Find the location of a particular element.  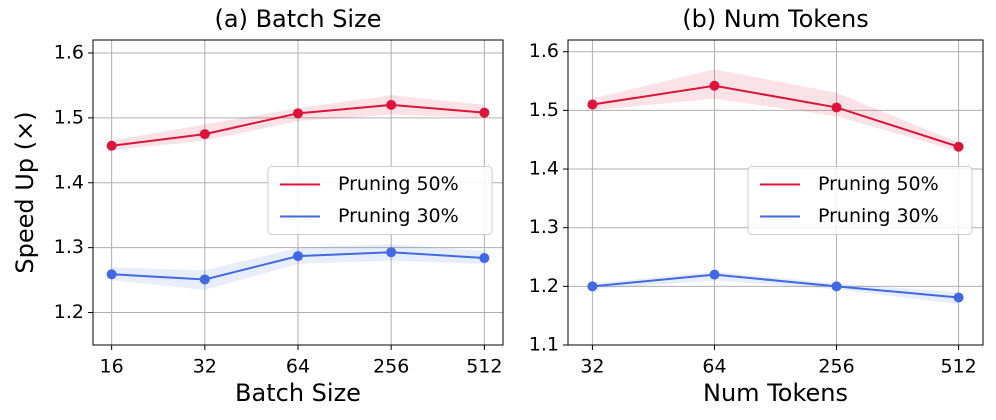

y-axis-label: Speed Up (×) is located at coordinates (25, 192).